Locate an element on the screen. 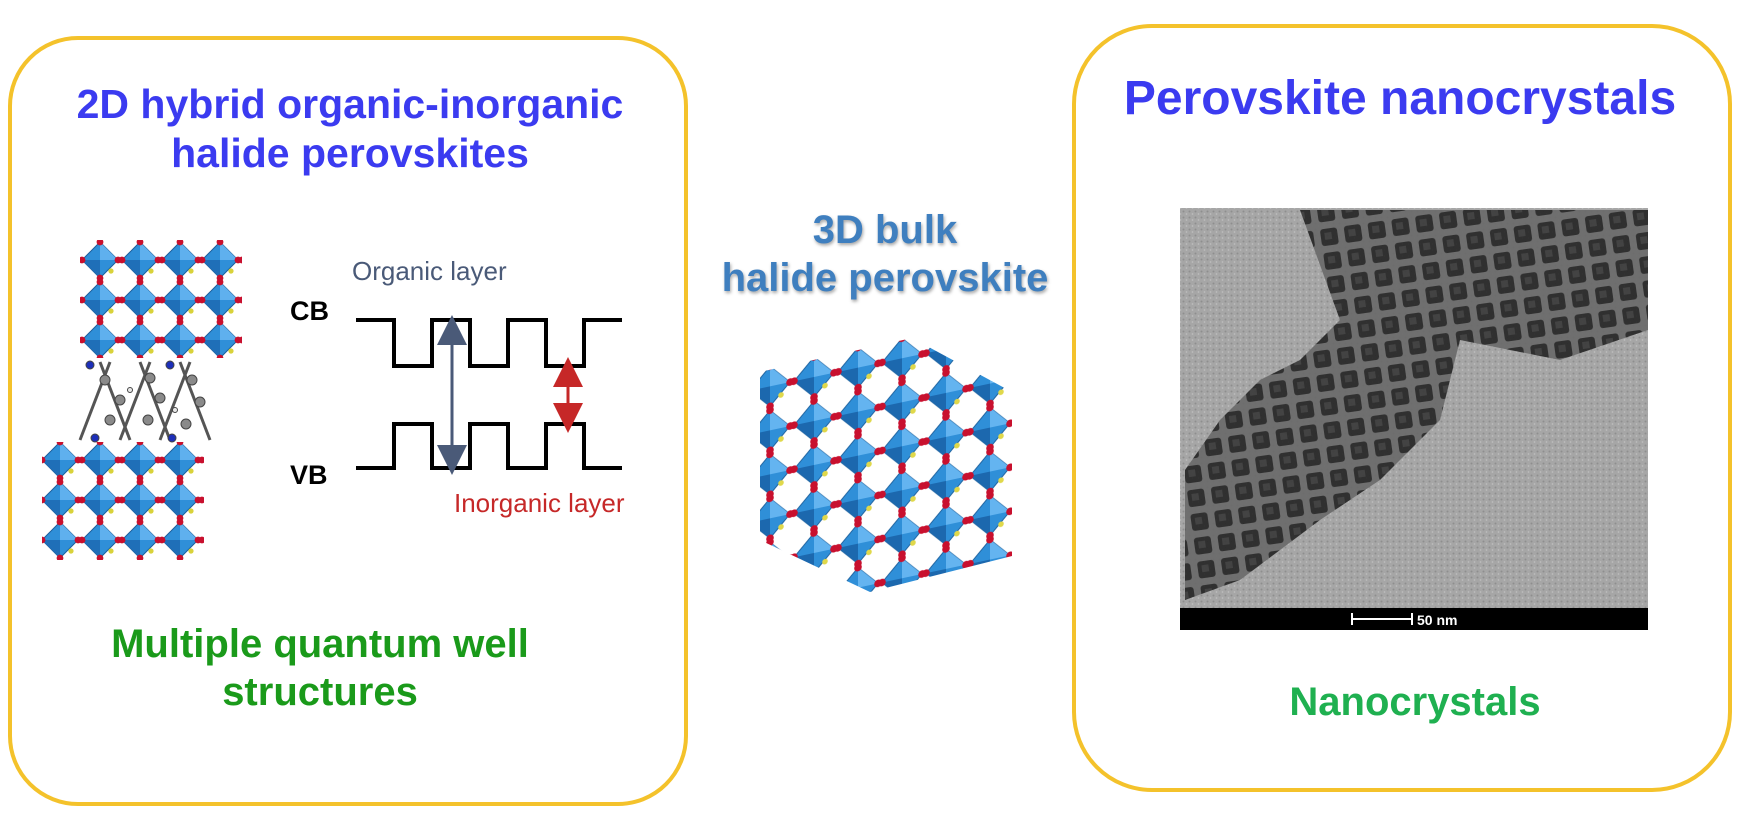  cb-label: CB is located at coordinates (309, 311).